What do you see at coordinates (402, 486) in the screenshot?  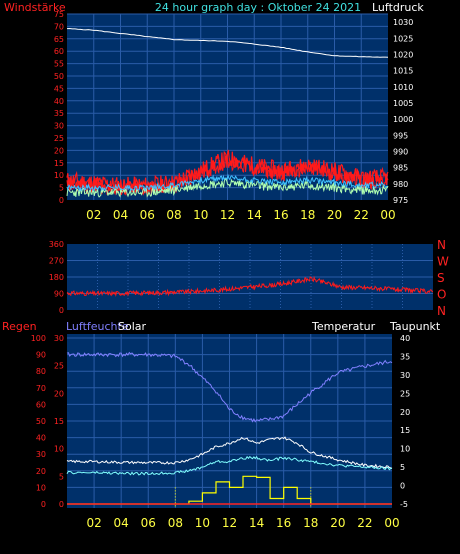 I see `temperature-tick-label: 0` at bounding box center [402, 486].